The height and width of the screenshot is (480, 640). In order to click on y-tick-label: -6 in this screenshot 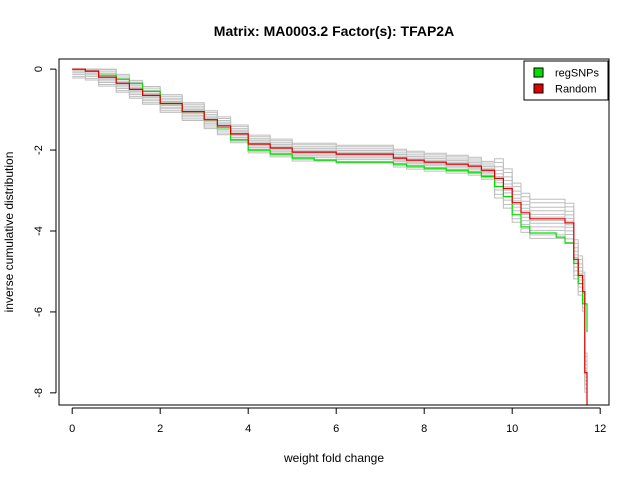, I will do `click(39, 312)`.